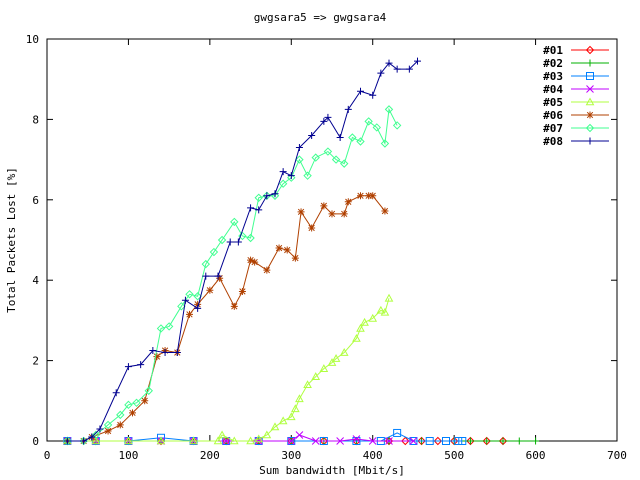  Describe the element at coordinates (47, 455) in the screenshot. I see `x-tick-label: 0` at that location.